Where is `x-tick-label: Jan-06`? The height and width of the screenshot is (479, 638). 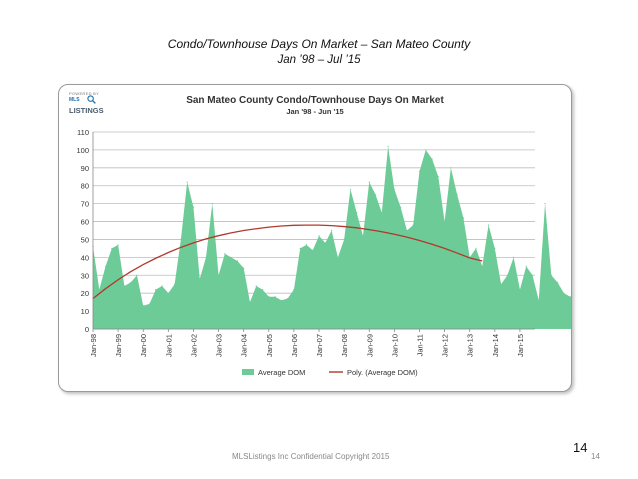
x-tick-label: Jan-06 is located at coordinates (294, 345).